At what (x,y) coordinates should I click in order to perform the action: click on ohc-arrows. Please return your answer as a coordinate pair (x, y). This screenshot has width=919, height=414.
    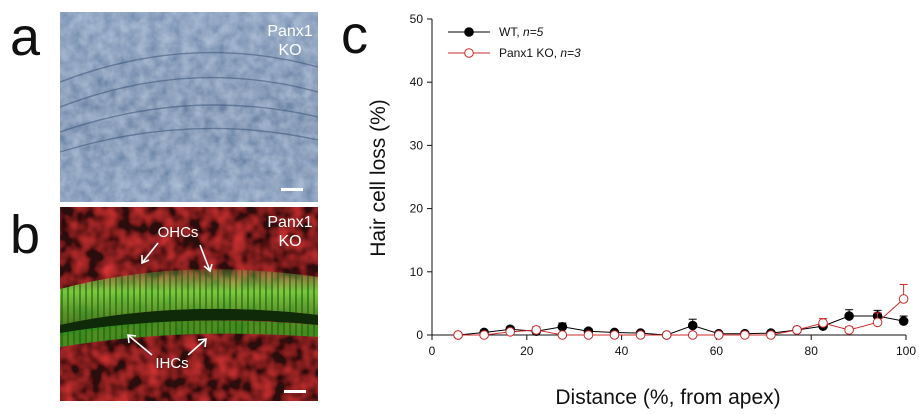
    Looking at the image, I should click on (177, 257).